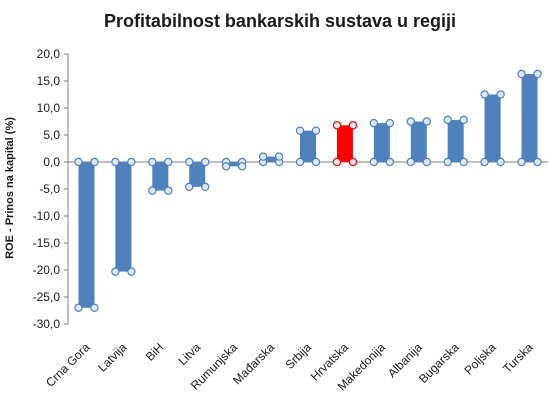 The image size is (550, 420). Describe the element at coordinates (49, 81) in the screenshot. I see `y-tick-label: 15,0` at that location.